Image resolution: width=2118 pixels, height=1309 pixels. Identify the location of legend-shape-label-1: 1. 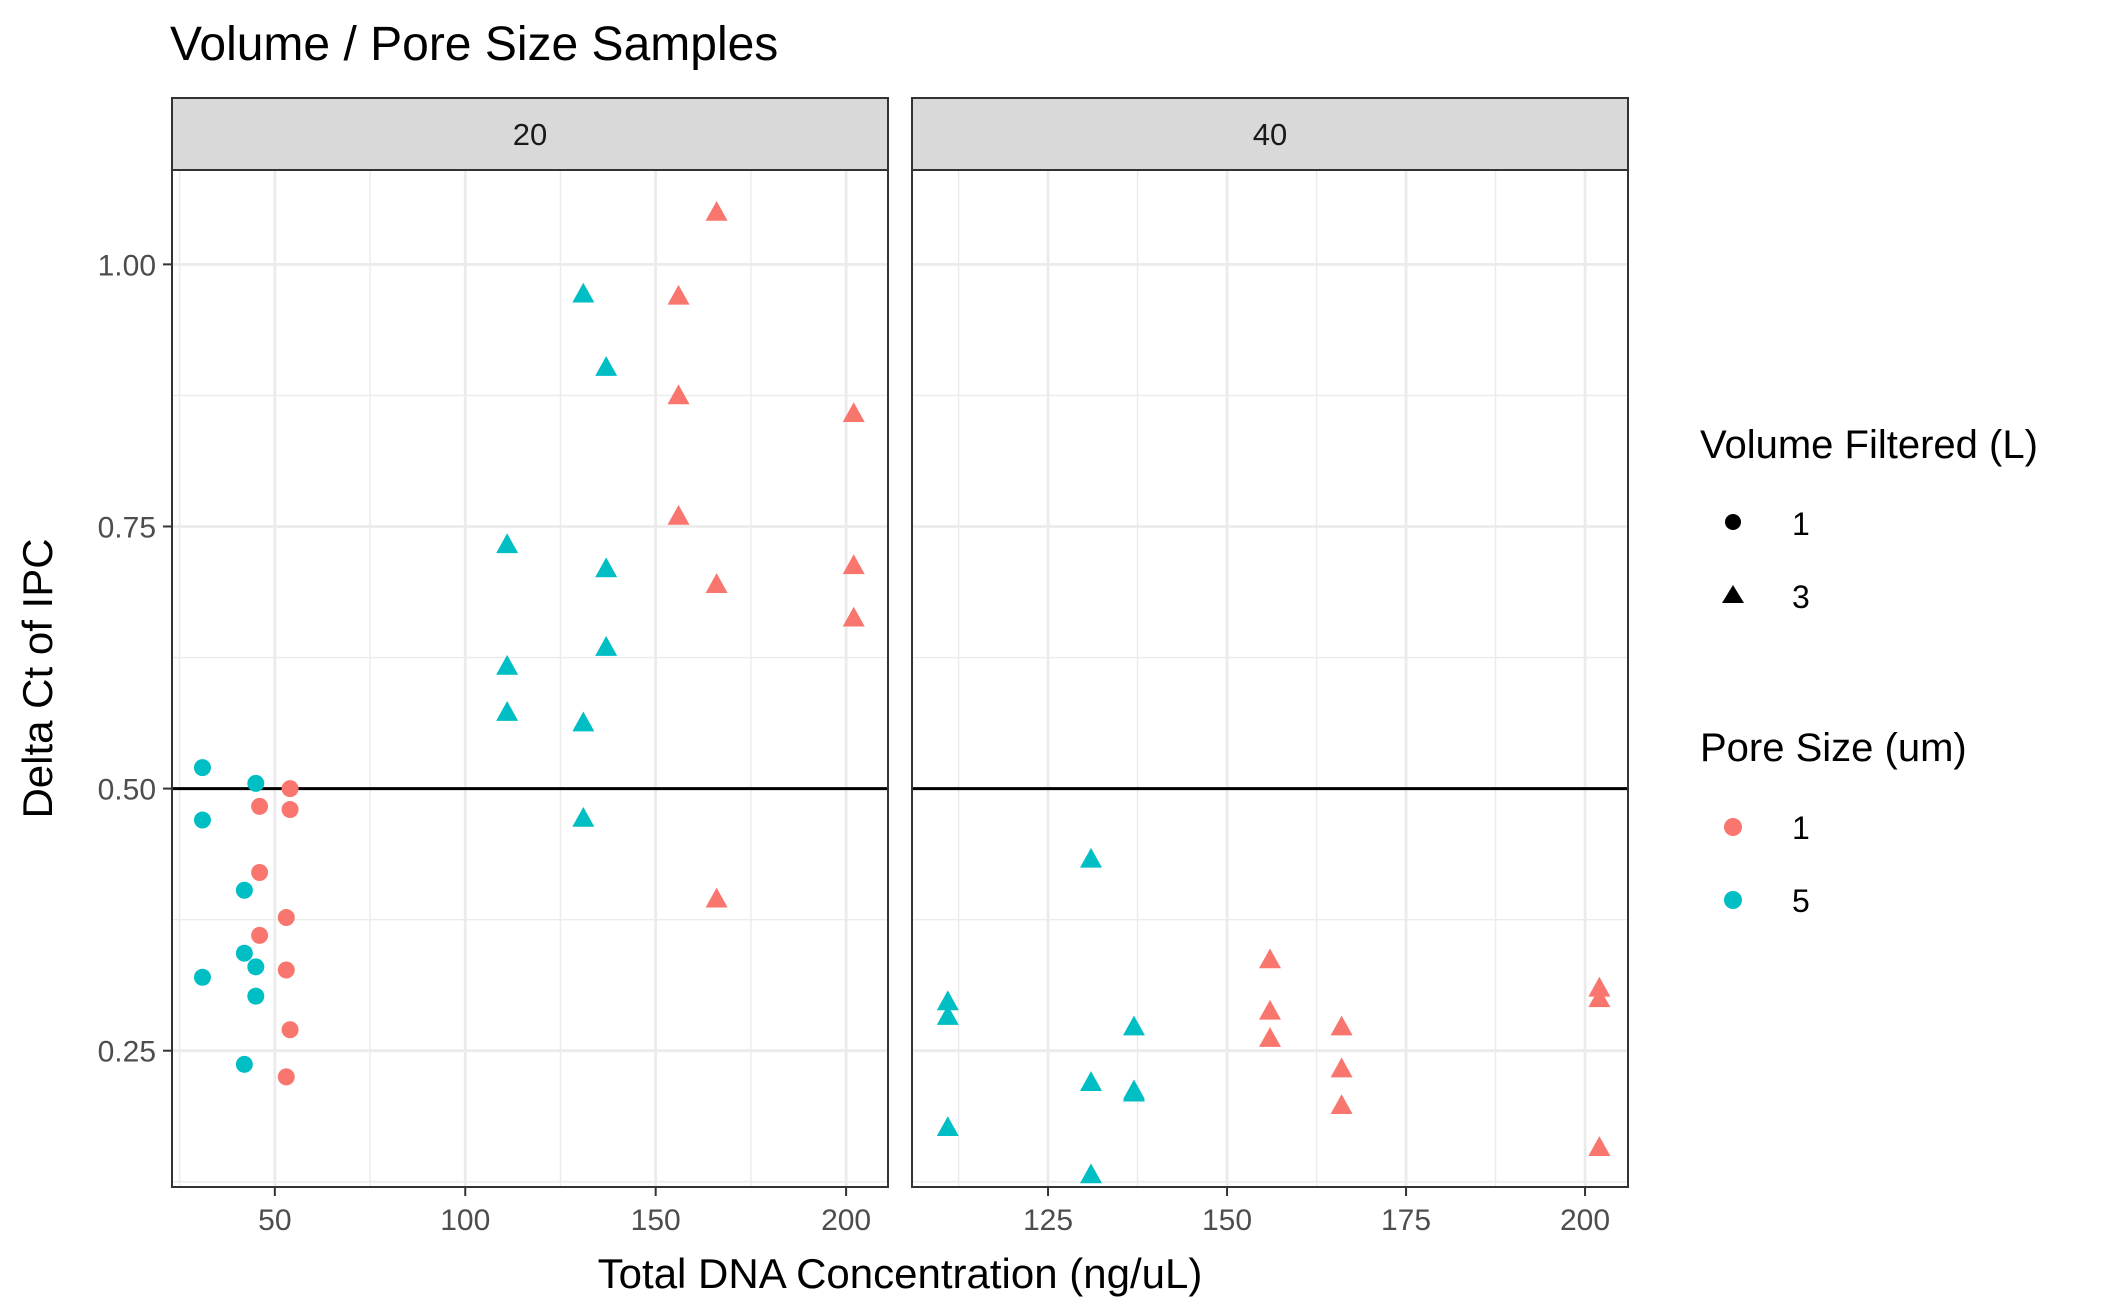
(1801, 524).